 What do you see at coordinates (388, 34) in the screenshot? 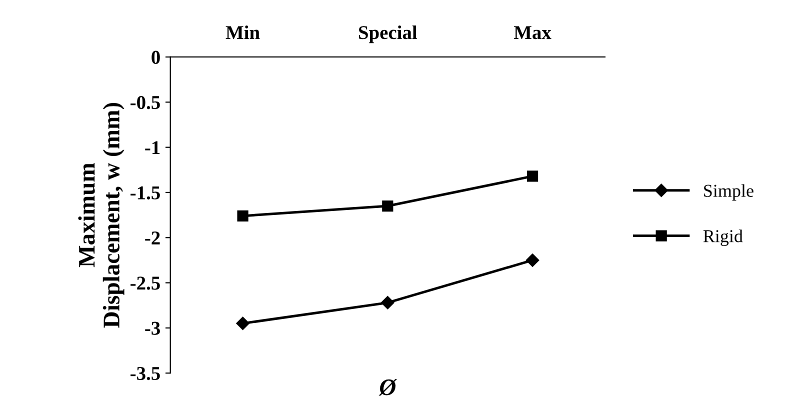
I see `x-tick-label: Special` at bounding box center [388, 34].